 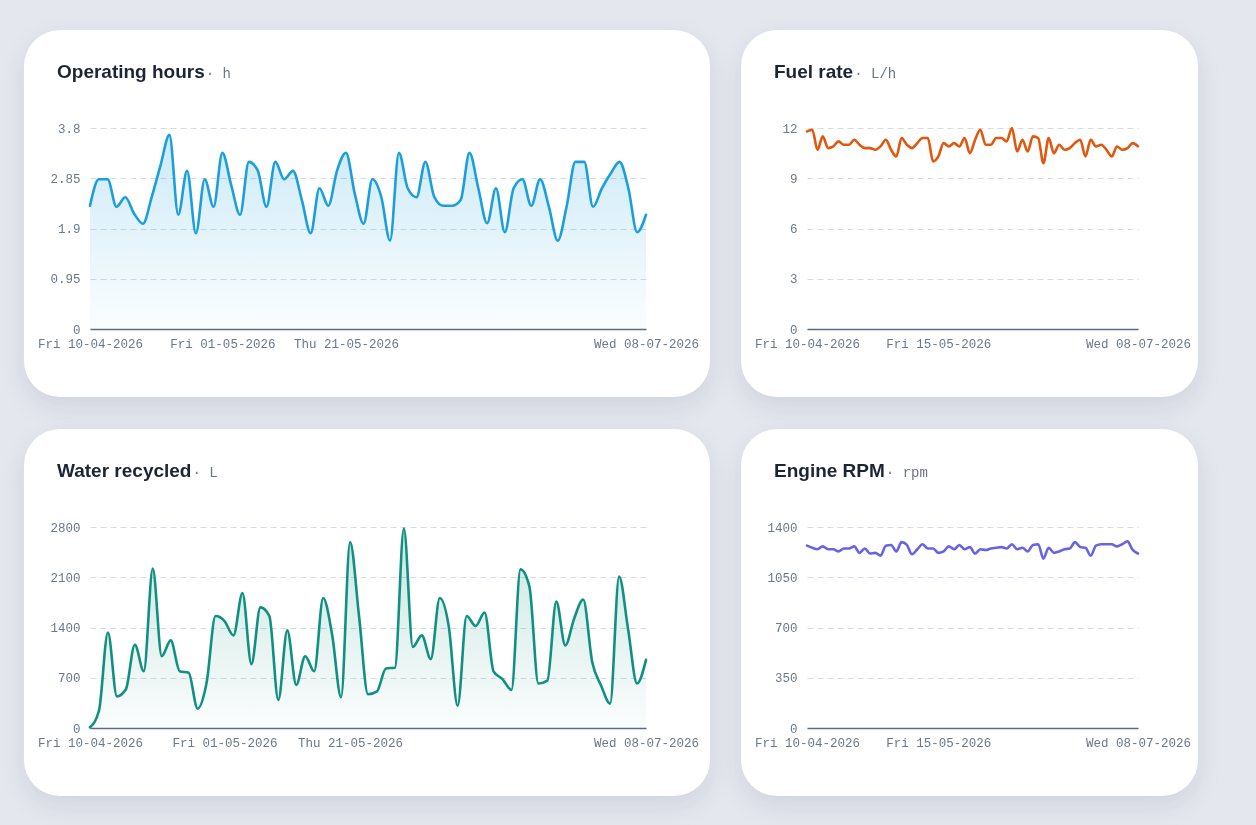 What do you see at coordinates (65, 280) in the screenshot?
I see `y-tick-label: 0.95` at bounding box center [65, 280].